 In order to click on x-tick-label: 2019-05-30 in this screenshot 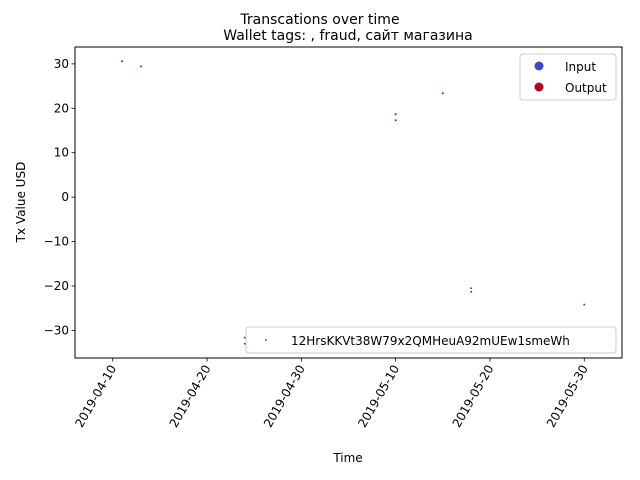, I will do `click(567, 396)`.